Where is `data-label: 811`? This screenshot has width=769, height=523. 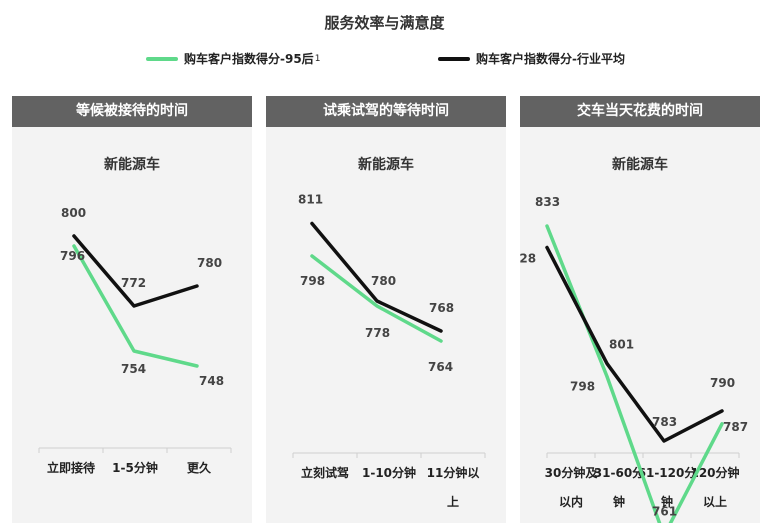
data-label: 811 is located at coordinates (310, 200).